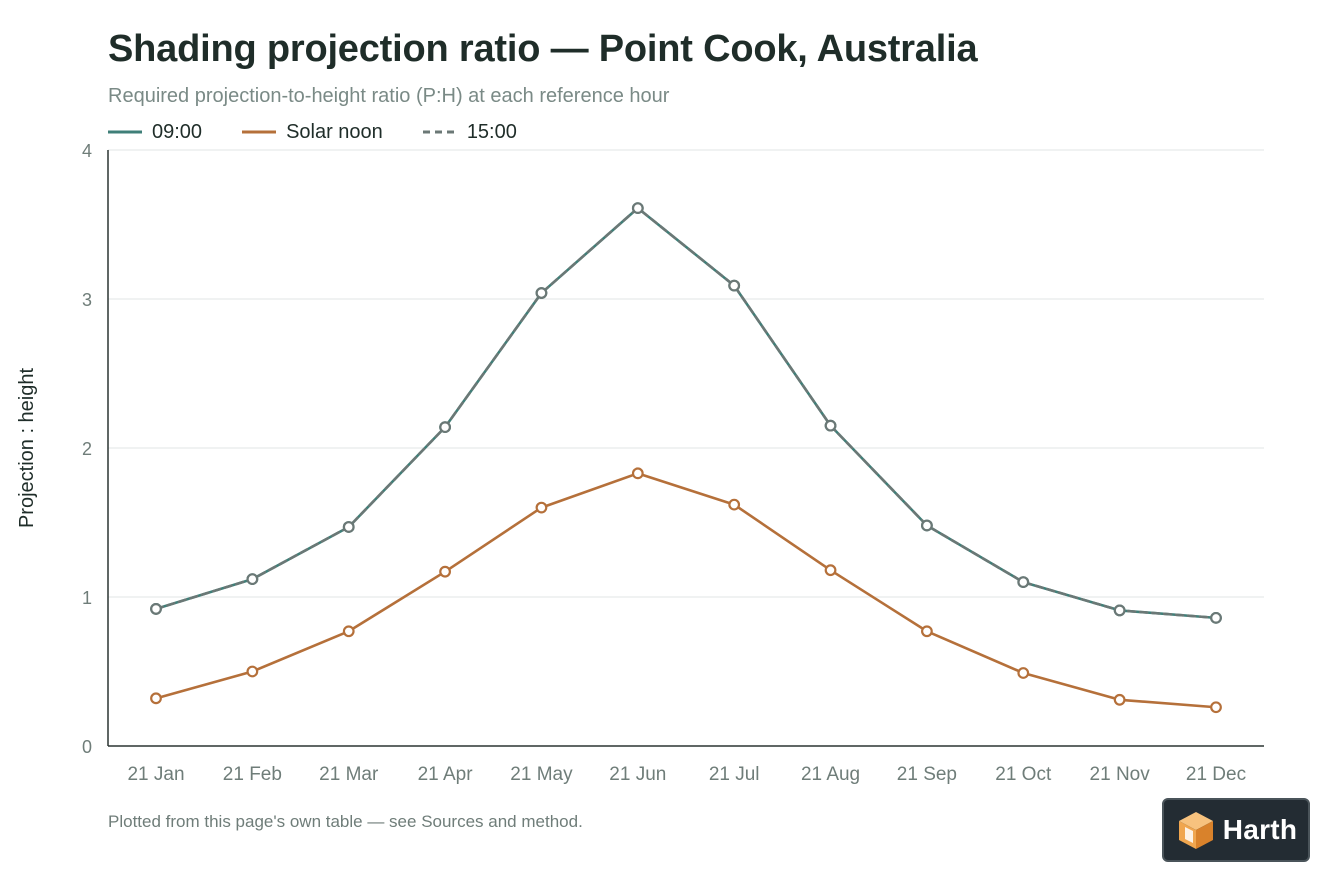 This screenshot has height=896, width=1344. Describe the element at coordinates (87, 747) in the screenshot. I see `y-tick-label: 0` at that location.